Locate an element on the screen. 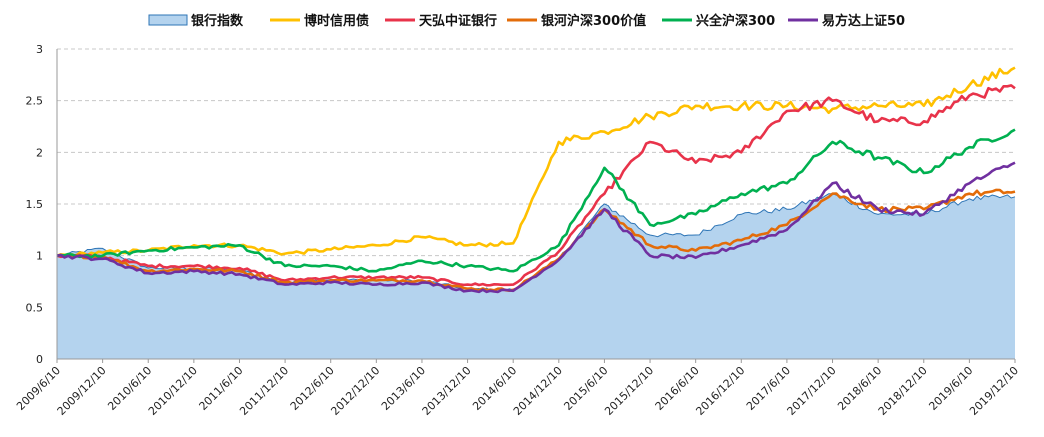 The width and height of the screenshot is (1044, 437). y-tick-label: 0.5 is located at coordinates (35, 307).